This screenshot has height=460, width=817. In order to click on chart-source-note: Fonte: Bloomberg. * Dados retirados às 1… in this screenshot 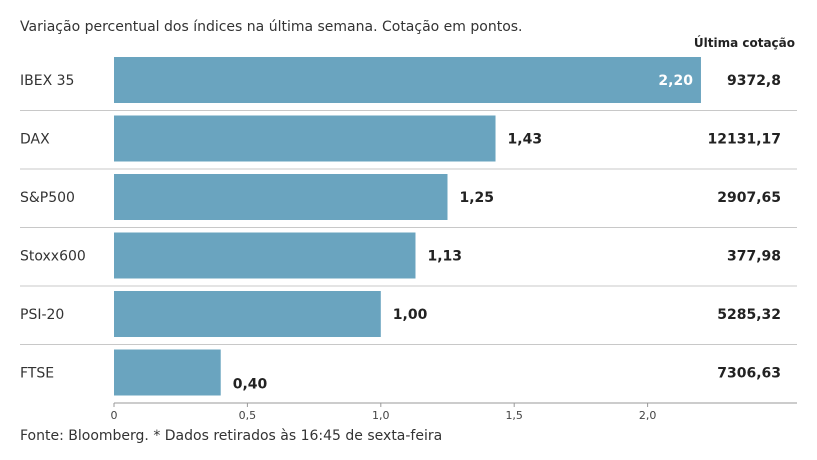, I will do `click(231, 436)`.